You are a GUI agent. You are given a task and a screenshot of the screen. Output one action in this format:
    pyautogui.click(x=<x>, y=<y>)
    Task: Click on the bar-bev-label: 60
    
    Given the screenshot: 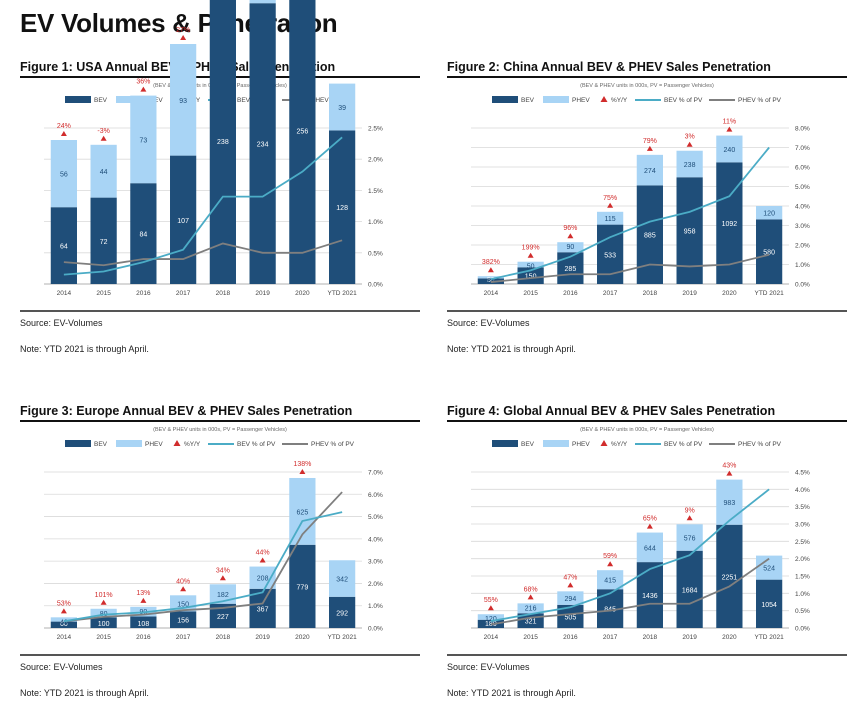 What is the action you would take?
    pyautogui.click(x=64, y=624)
    